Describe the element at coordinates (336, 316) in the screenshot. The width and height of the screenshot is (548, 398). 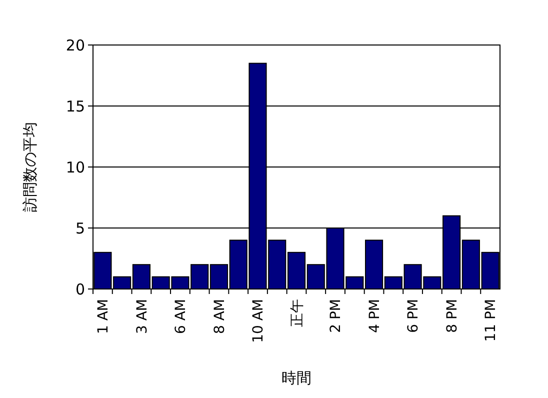
I see `x-tick-label: 2 PM` at that location.